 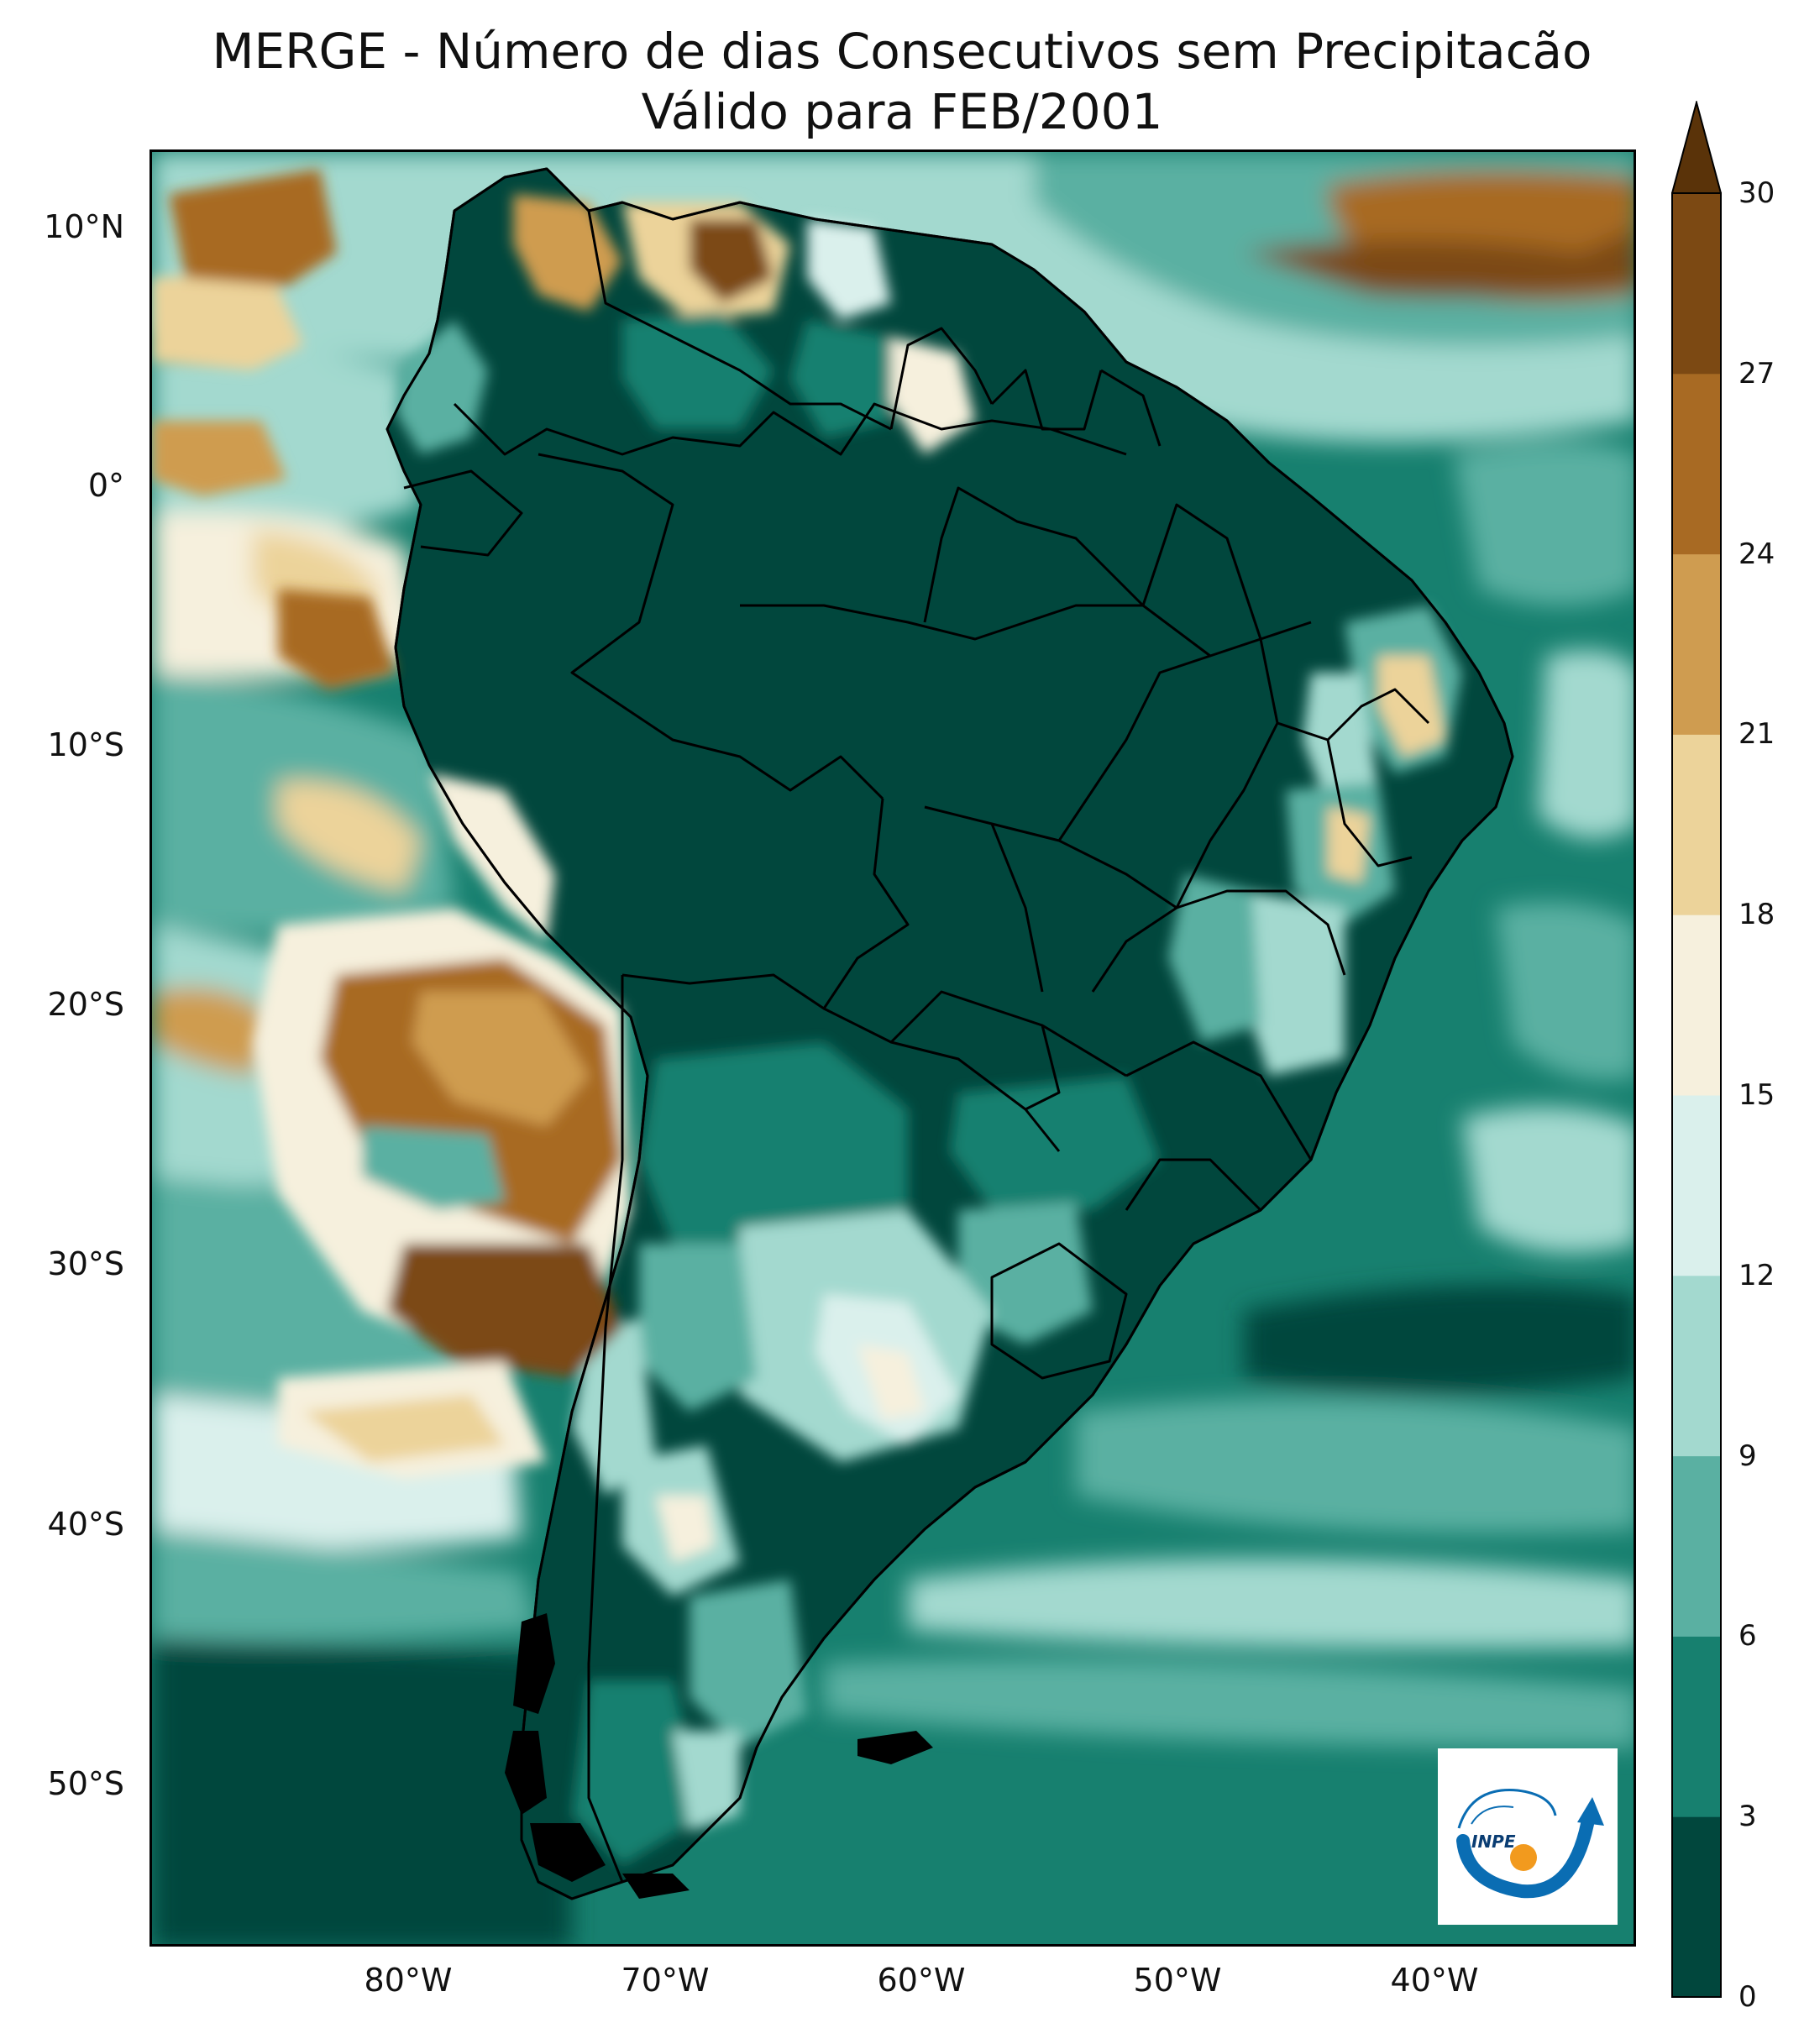 What do you see at coordinates (85, 744) in the screenshot?
I see `lat-label-10s: 10°S` at bounding box center [85, 744].